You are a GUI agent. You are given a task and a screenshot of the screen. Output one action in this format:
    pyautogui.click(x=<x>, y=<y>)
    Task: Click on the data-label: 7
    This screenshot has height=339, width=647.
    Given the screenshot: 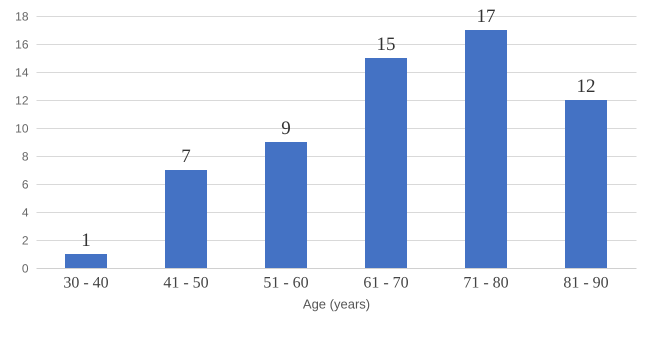 What is the action you would take?
    pyautogui.click(x=186, y=156)
    